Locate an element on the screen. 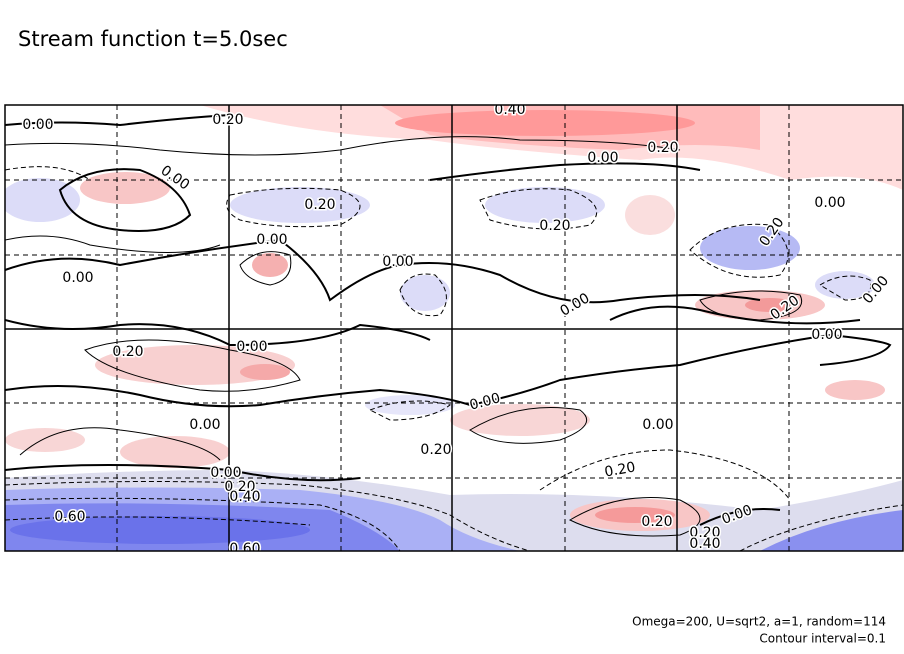  note: Contour interval=0.1 is located at coordinates (822, 639).